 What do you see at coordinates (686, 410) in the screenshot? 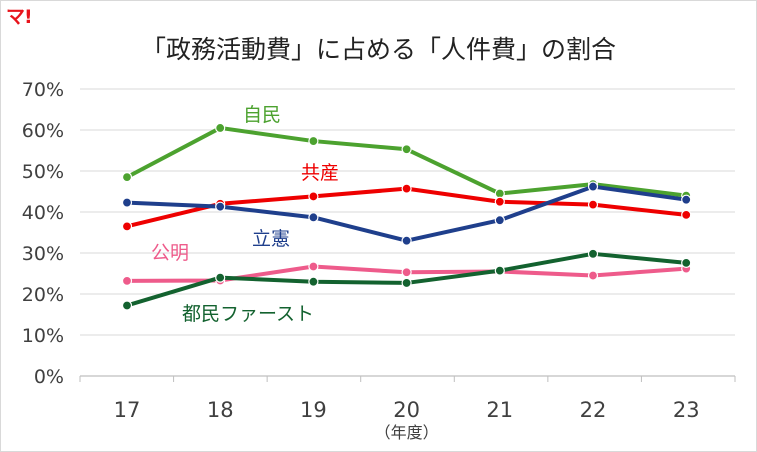
I see `x-tick-label: 23` at bounding box center [686, 410].